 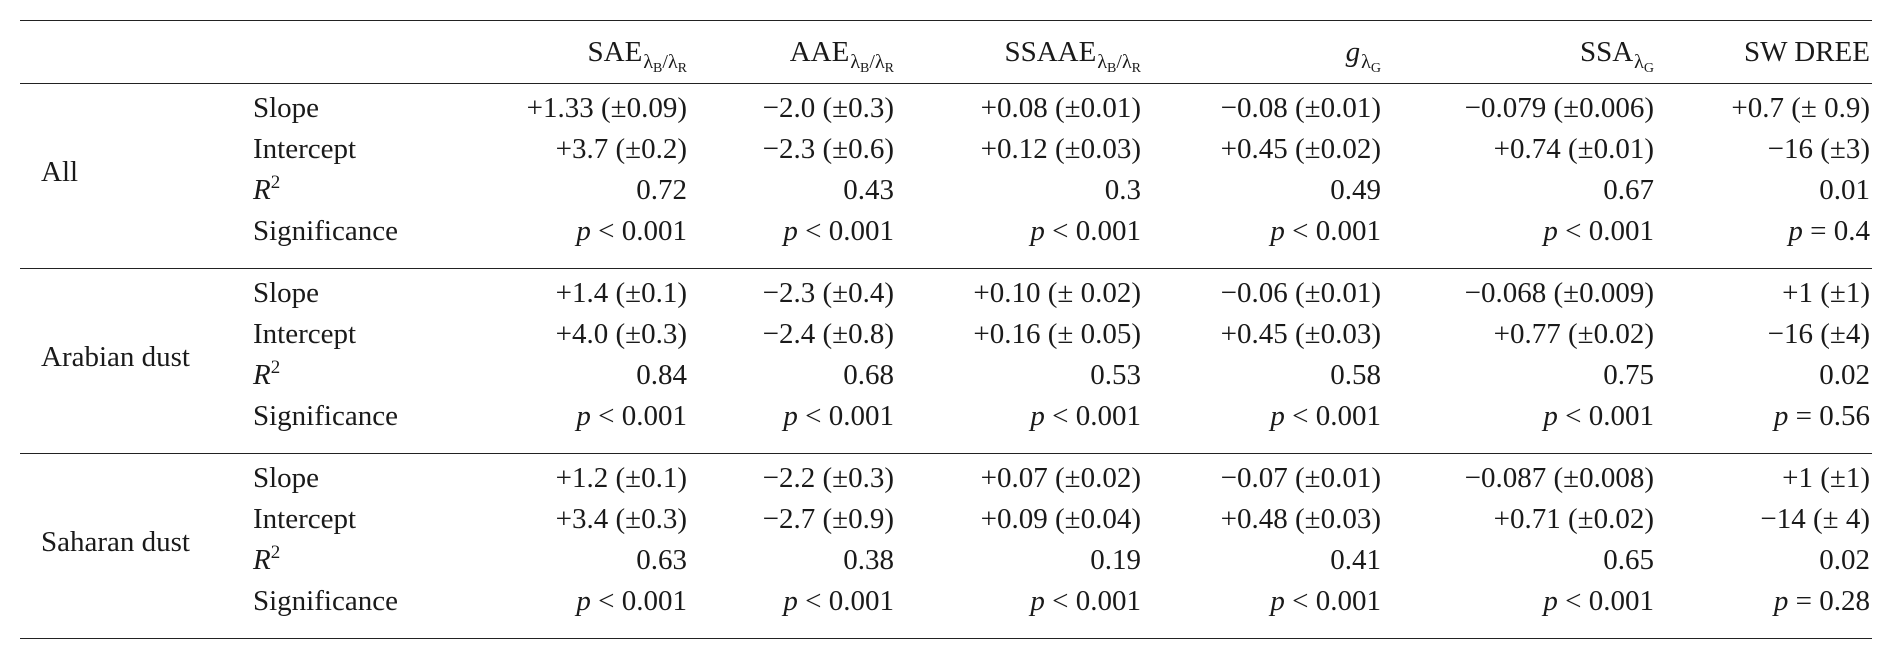 What do you see at coordinates (1606, 52) in the screenshot?
I see `col-header-ssa-main: SSA` at bounding box center [1606, 52].